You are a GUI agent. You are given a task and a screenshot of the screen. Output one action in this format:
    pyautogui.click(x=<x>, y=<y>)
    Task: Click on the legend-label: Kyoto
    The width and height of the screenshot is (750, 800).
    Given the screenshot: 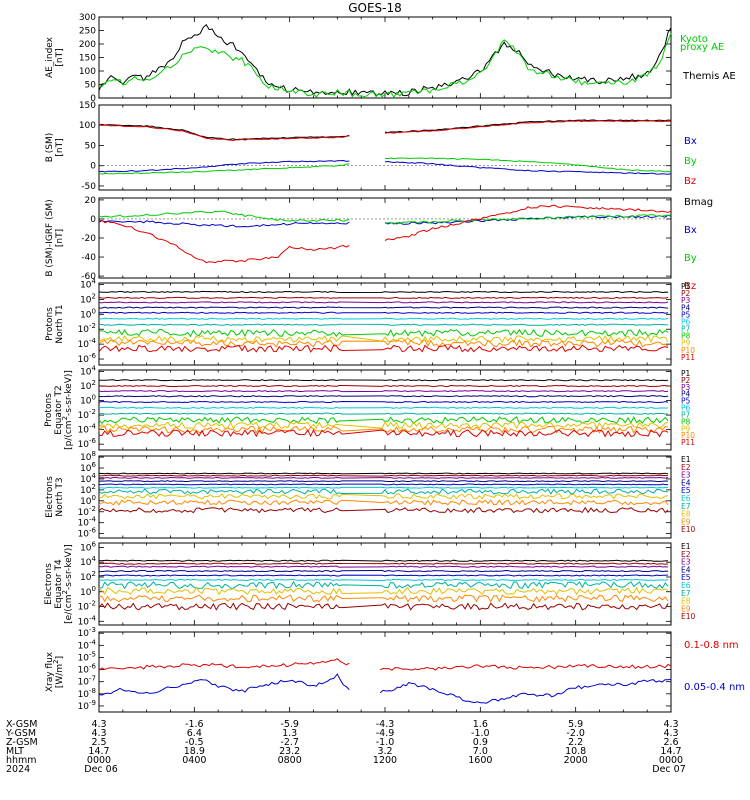 What is the action you would take?
    pyautogui.click(x=694, y=39)
    